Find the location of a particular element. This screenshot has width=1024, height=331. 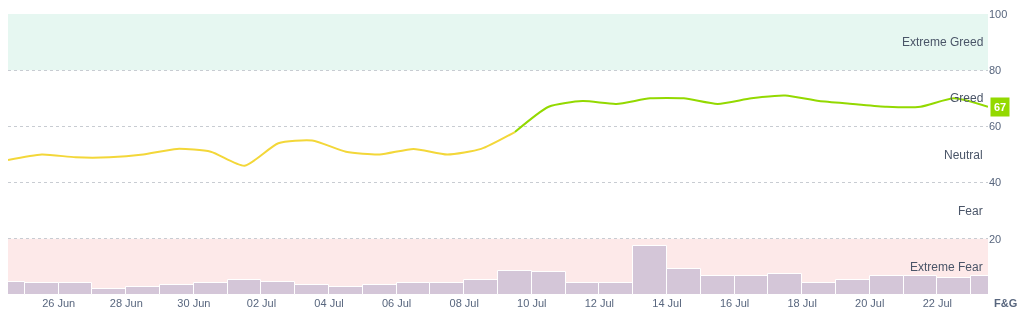

x-tick-label: 10 Jul is located at coordinates (532, 303).